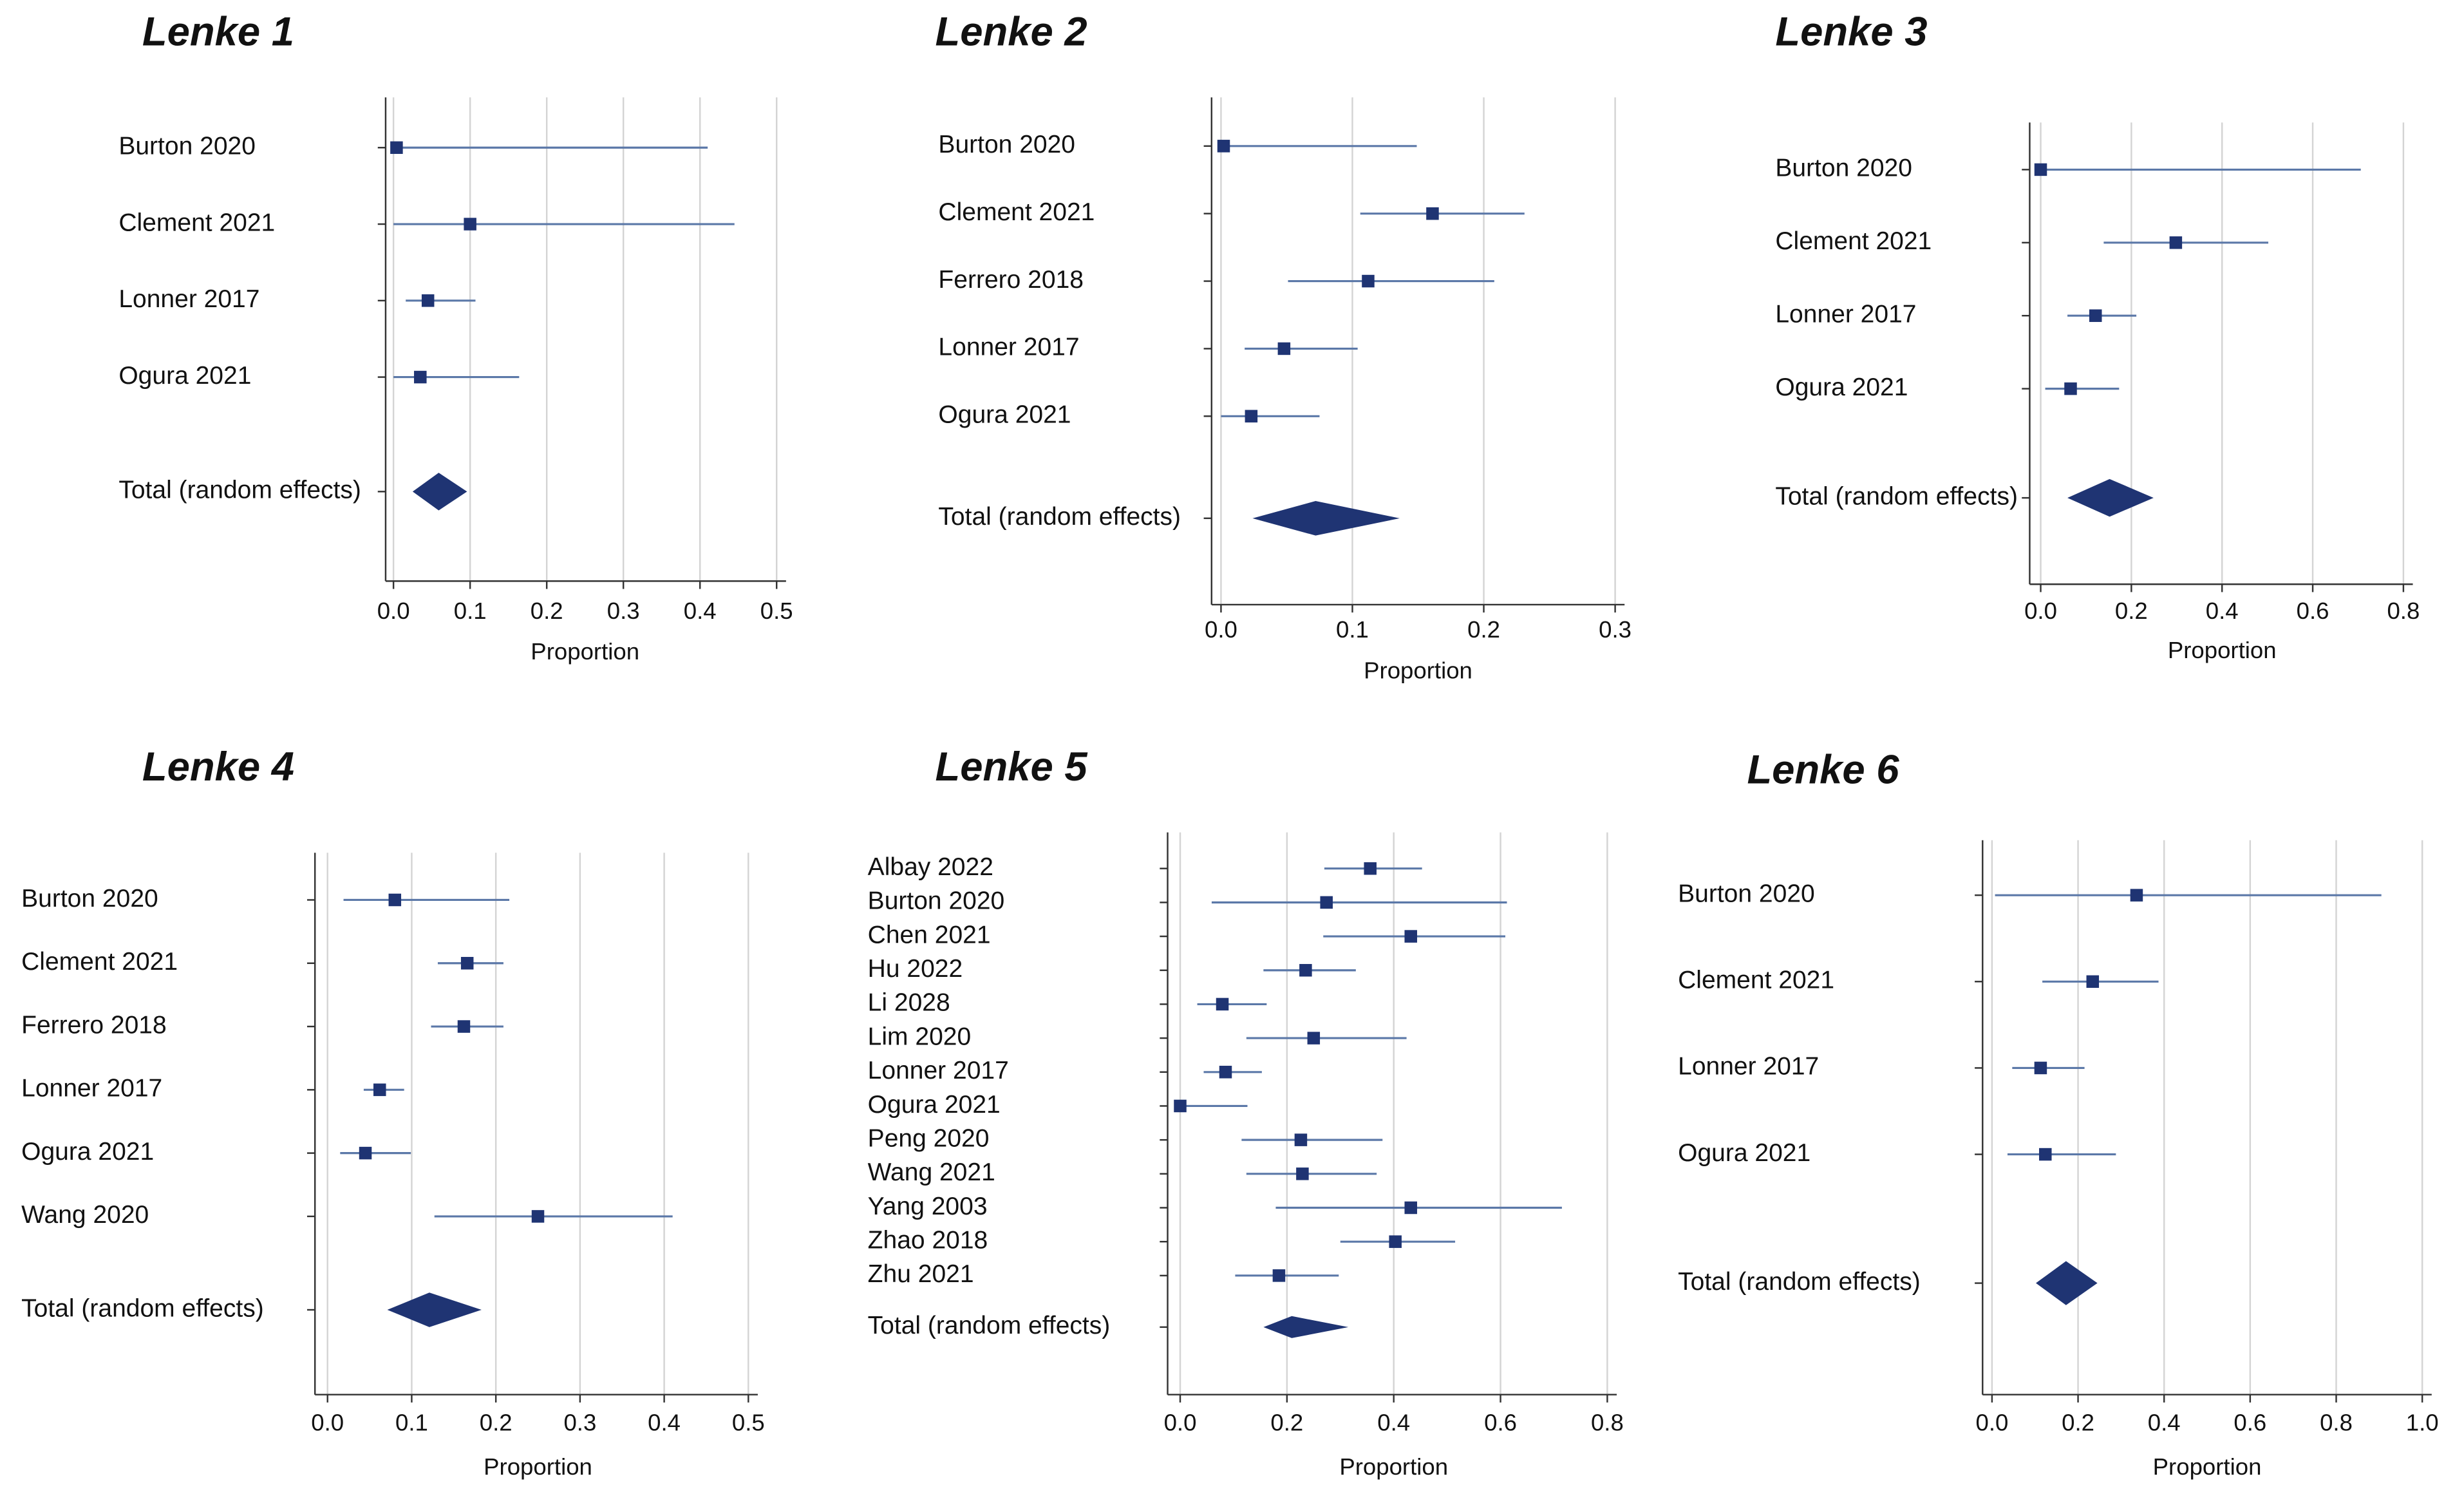  Describe the element at coordinates (218, 31) in the screenshot. I see `panel-title: Lenke 1` at that location.